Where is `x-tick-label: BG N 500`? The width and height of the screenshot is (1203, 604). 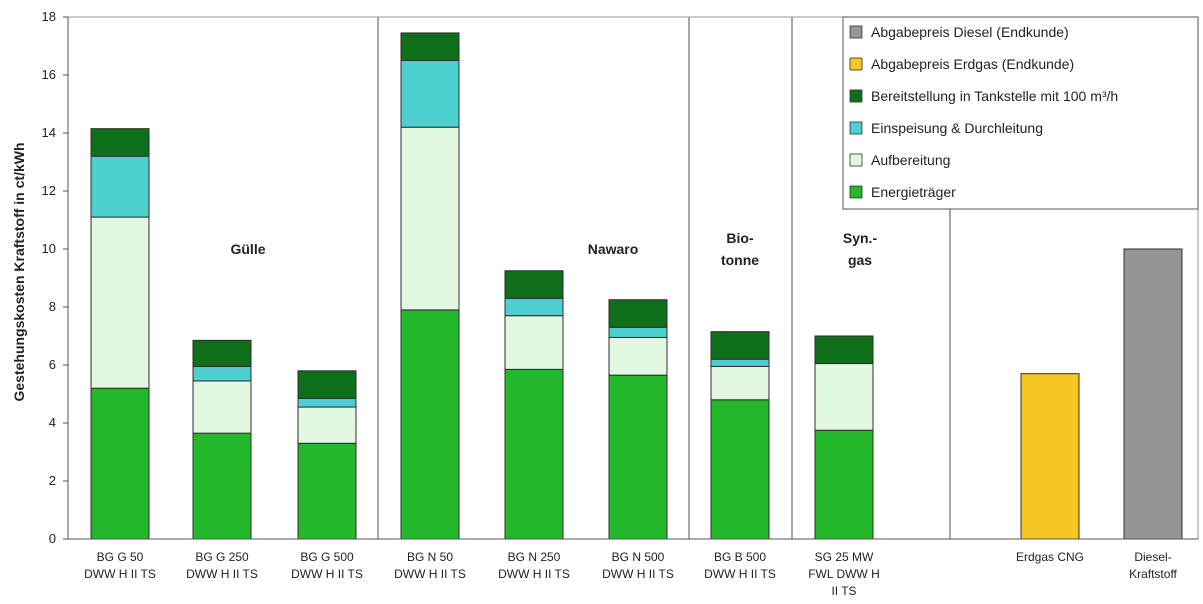 x-tick-label: BG N 500 is located at coordinates (638, 557).